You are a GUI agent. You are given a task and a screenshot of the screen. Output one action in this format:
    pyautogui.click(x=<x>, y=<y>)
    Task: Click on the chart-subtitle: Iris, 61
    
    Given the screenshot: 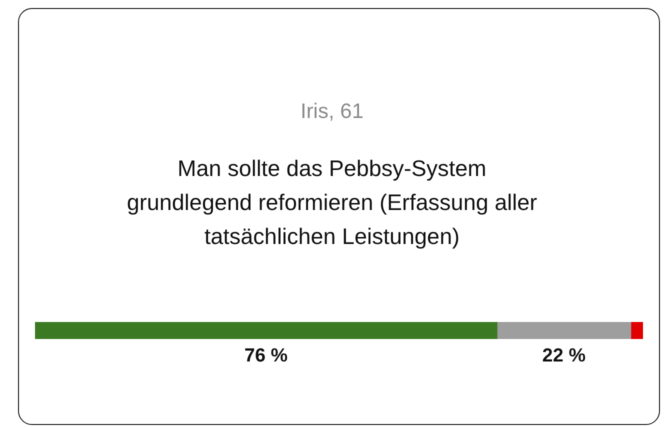 What is the action you would take?
    pyautogui.click(x=332, y=112)
    